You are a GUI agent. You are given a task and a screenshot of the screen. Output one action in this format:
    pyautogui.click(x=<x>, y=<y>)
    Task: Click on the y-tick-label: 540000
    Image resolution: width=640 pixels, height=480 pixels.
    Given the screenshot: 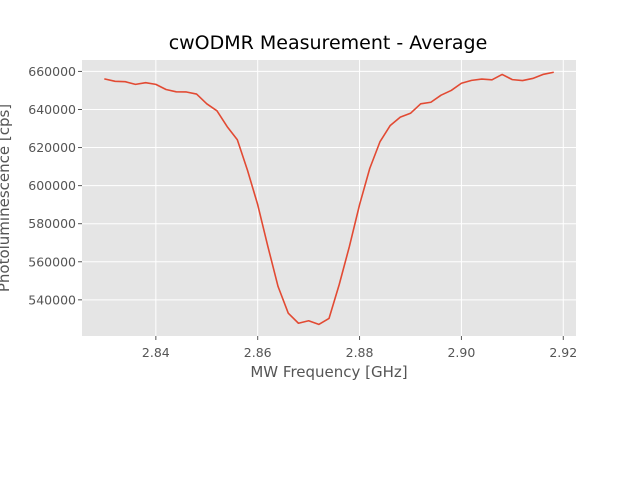 What is the action you would take?
    pyautogui.click(x=52, y=299)
    